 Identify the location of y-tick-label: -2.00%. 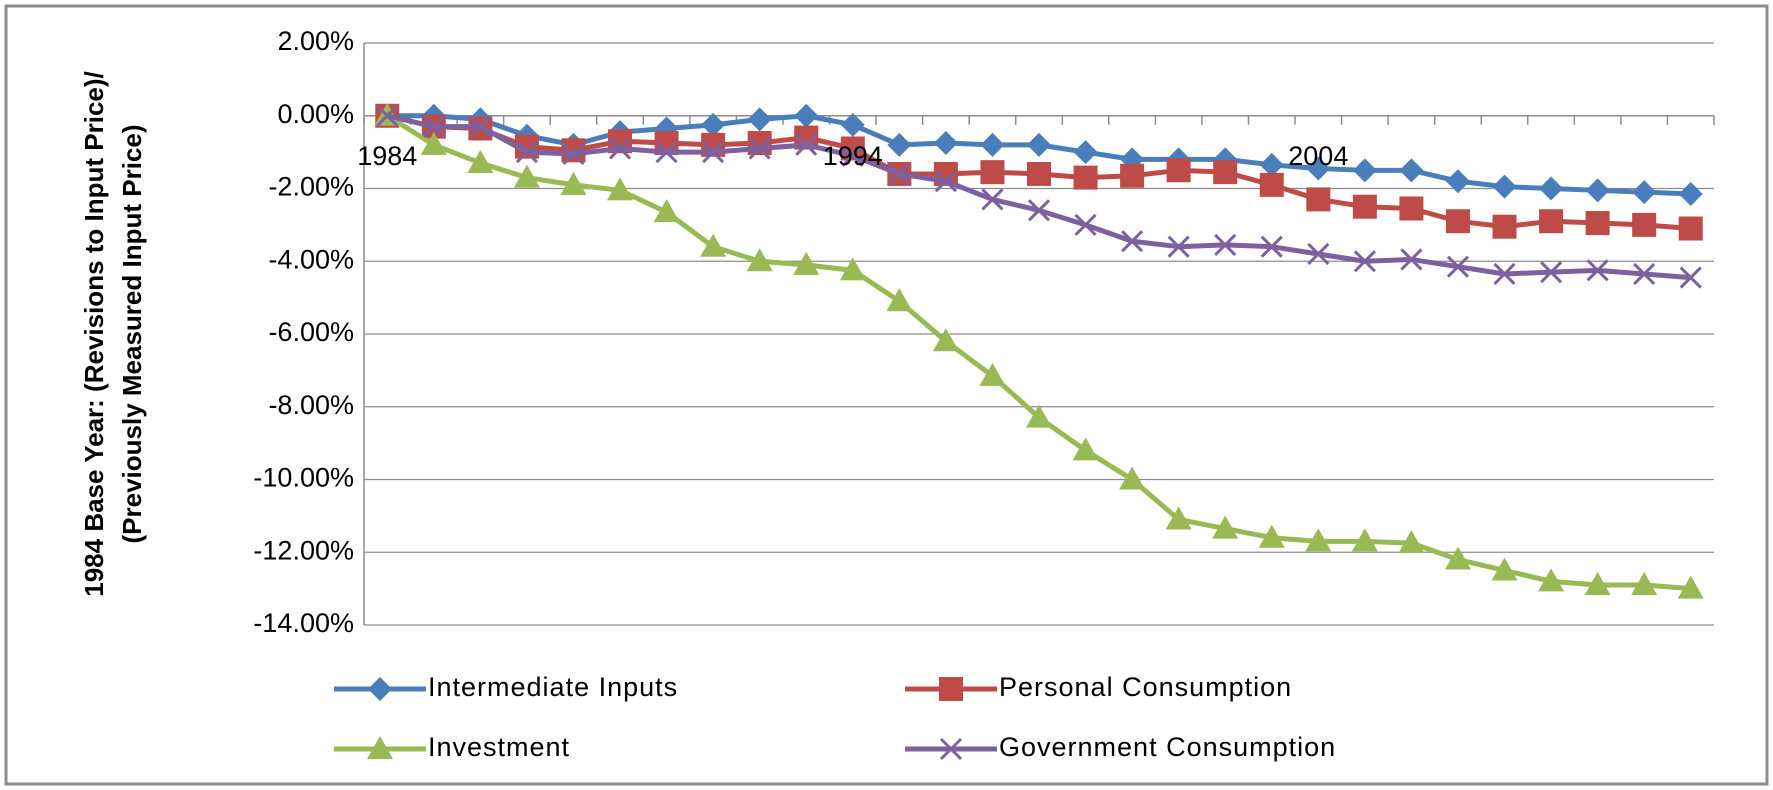
(311, 187).